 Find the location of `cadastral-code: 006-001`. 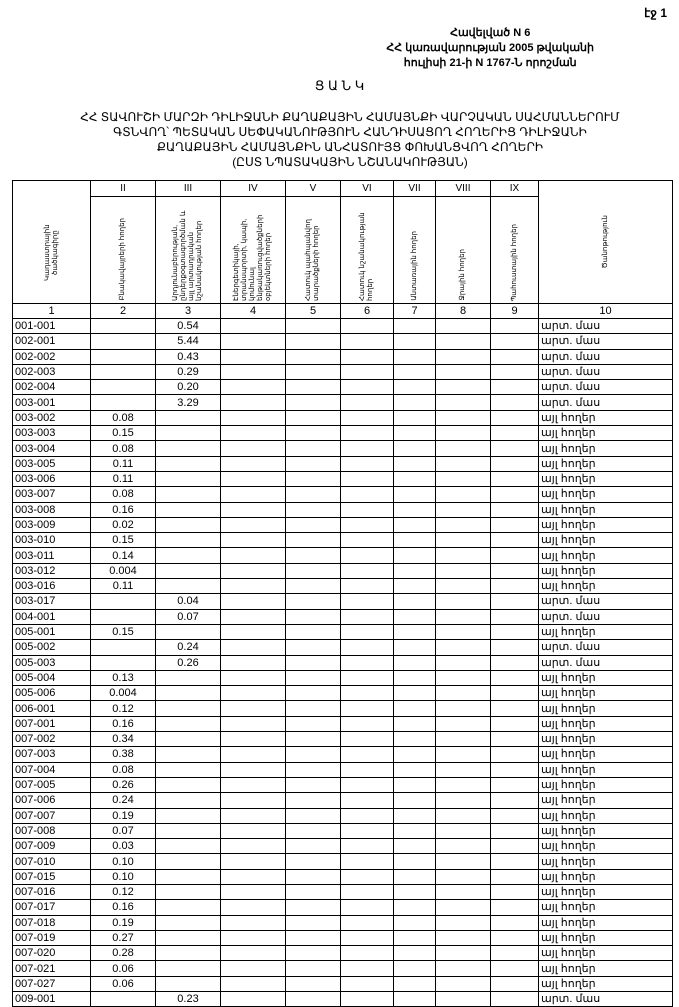

cadastral-code: 006-001 is located at coordinates (51, 708).